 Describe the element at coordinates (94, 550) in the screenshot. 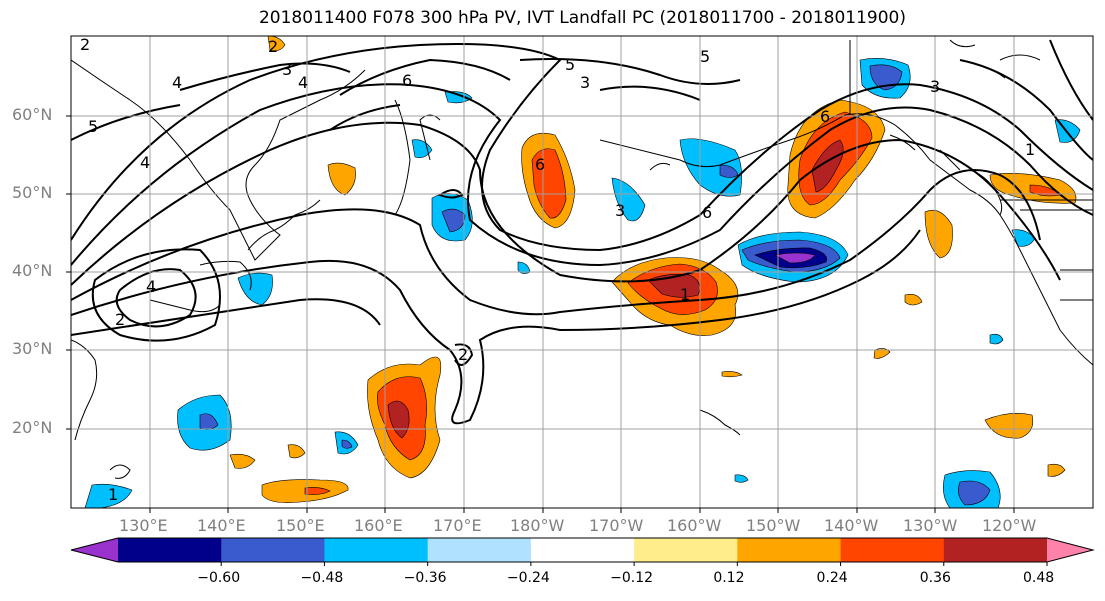

I see `colorbar-extend-low` at that location.